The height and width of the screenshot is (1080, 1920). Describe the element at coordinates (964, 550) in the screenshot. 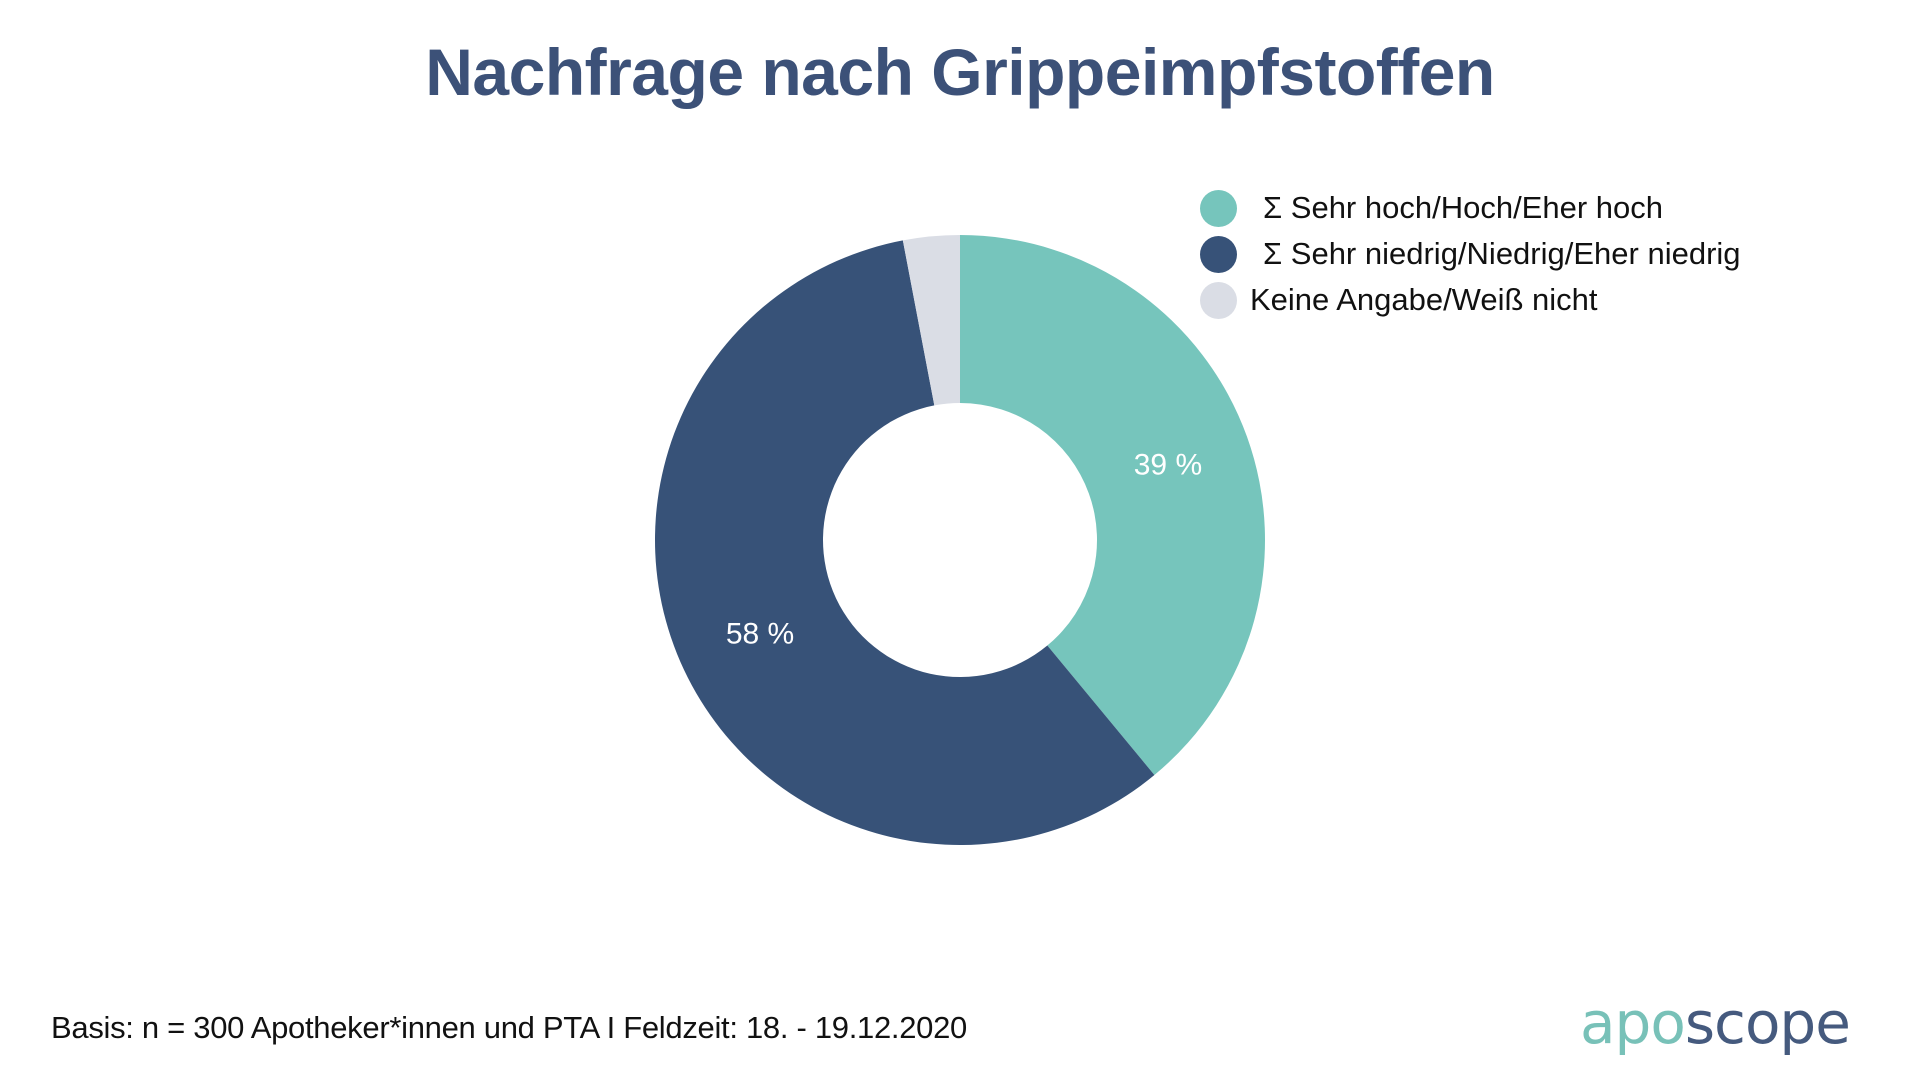

I see `donut-labels: 39 % 58 %` at that location.